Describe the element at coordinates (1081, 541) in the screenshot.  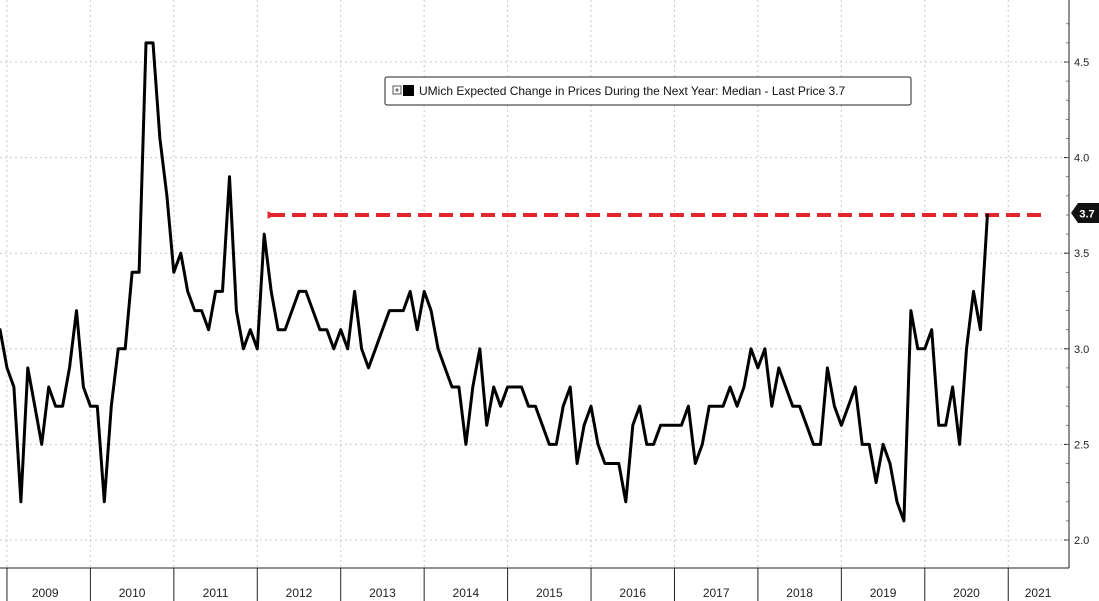
I see `y-tick-label: 2.0` at that location.